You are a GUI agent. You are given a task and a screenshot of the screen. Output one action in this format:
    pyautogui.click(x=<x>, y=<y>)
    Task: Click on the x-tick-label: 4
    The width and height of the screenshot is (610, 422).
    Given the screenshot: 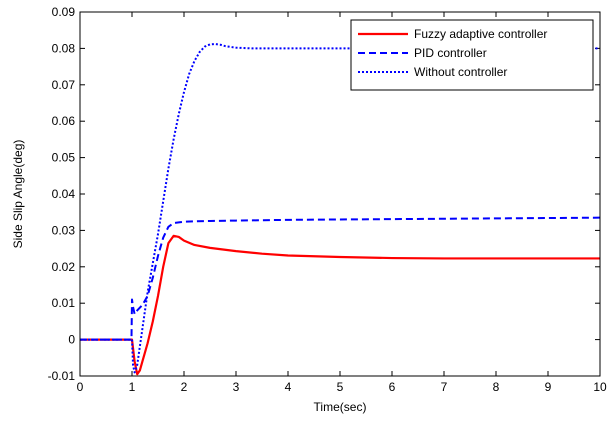 What is the action you would take?
    pyautogui.click(x=288, y=387)
    